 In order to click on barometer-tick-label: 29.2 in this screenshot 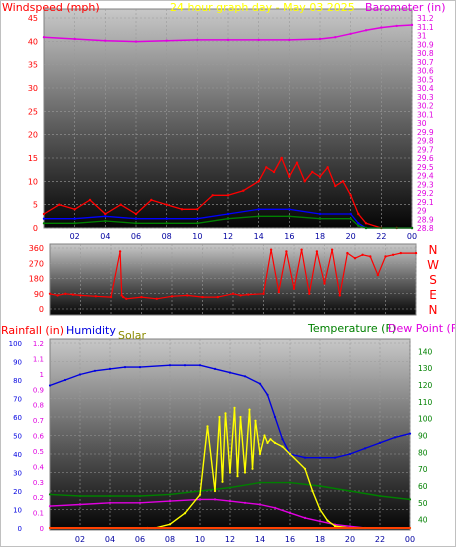, I will do `click(425, 193)`.